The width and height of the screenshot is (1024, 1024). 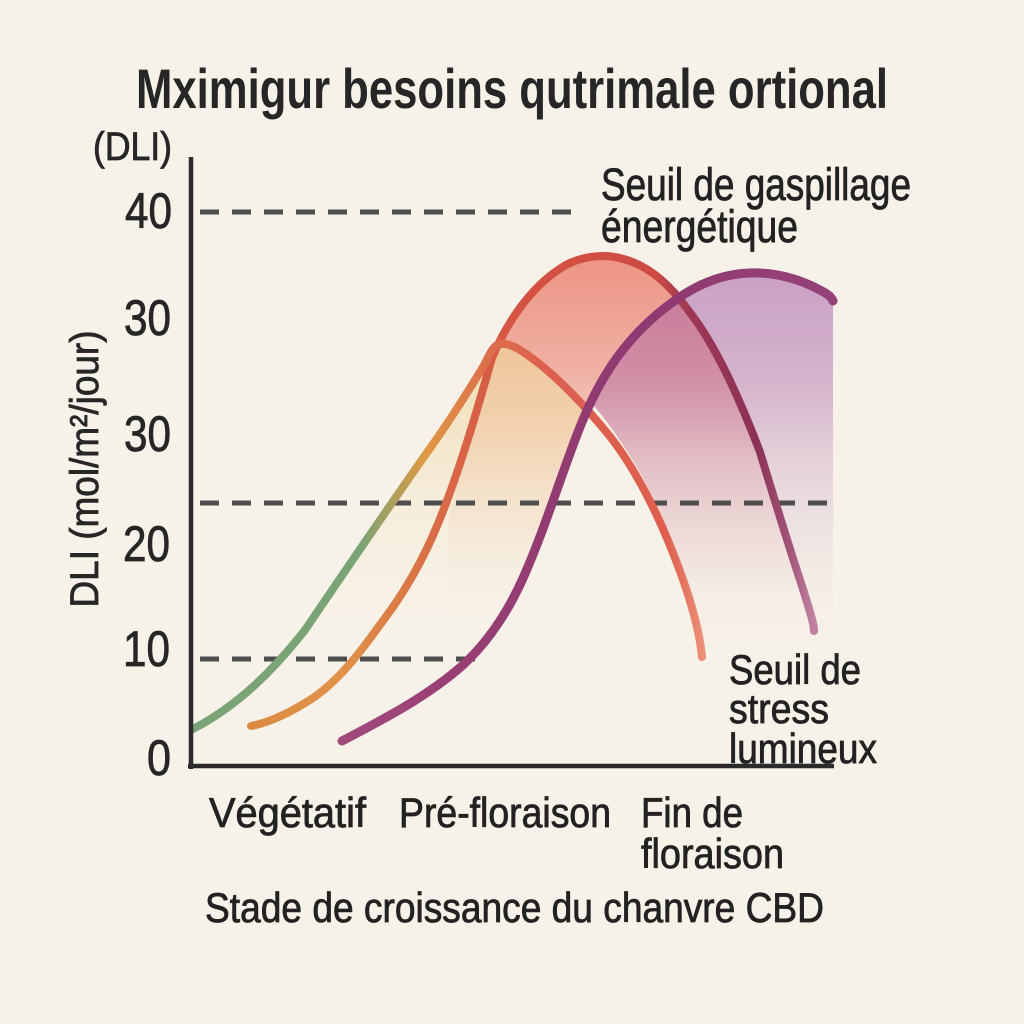 What do you see at coordinates (699, 226) in the screenshot?
I see `svg-text: énergétique` at bounding box center [699, 226].